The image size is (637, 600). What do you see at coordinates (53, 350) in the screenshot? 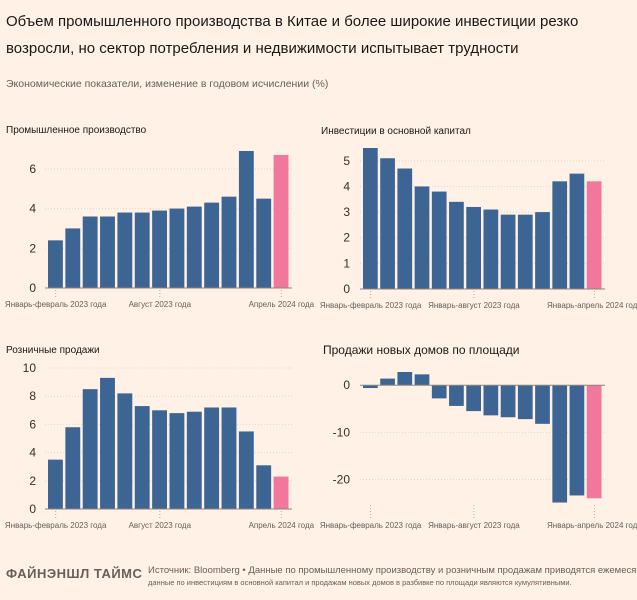
I see `chart-title-retail-sales: Розничные продажи` at bounding box center [53, 350].